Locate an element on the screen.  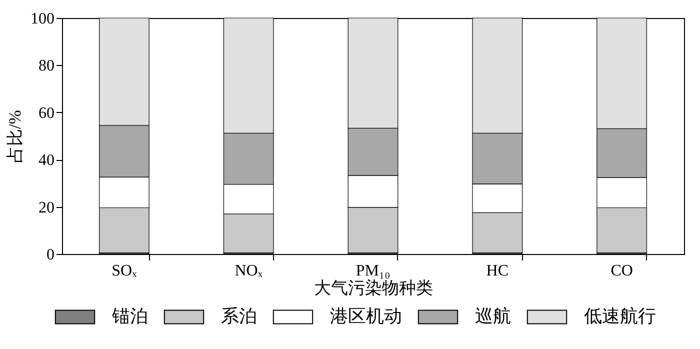
y-tick-label: 0 is located at coordinates (50, 255).